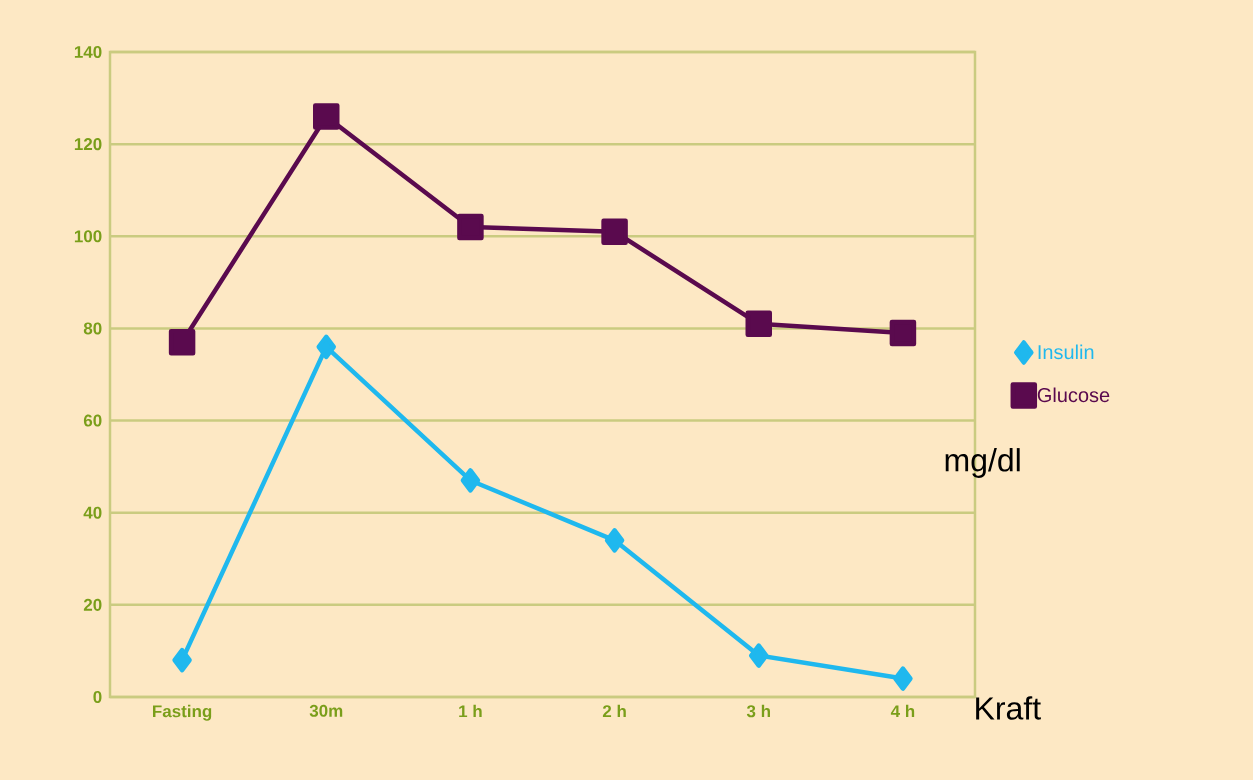 This screenshot has height=780, width=1253. Describe the element at coordinates (982, 463) in the screenshot. I see `annotation: mg/dl` at that location.